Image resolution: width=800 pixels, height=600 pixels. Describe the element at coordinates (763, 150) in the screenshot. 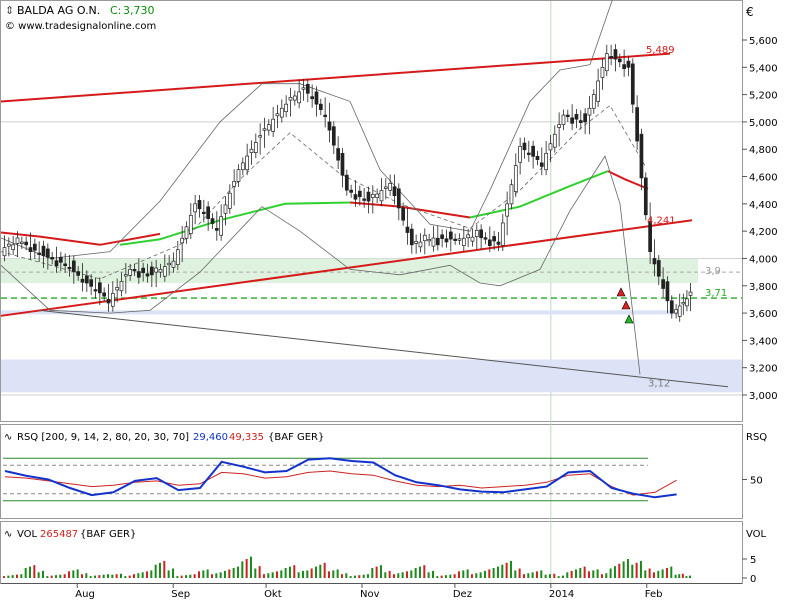

I see `price-tick-label: 4,800` at that location.